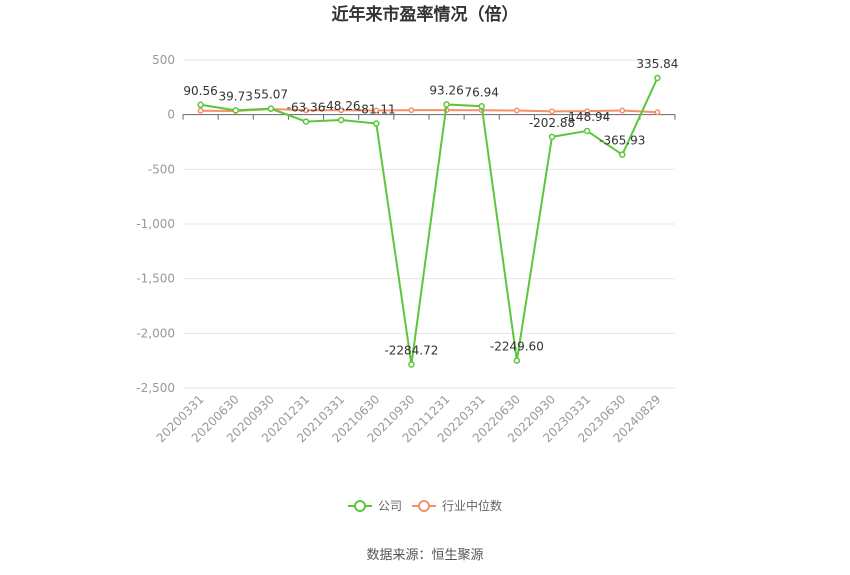  I want to click on data-label: -63.36, so click(306, 108).